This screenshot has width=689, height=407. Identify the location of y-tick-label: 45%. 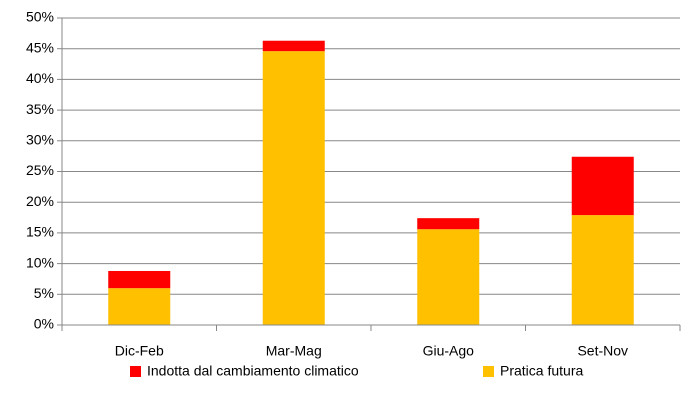
(40, 47).